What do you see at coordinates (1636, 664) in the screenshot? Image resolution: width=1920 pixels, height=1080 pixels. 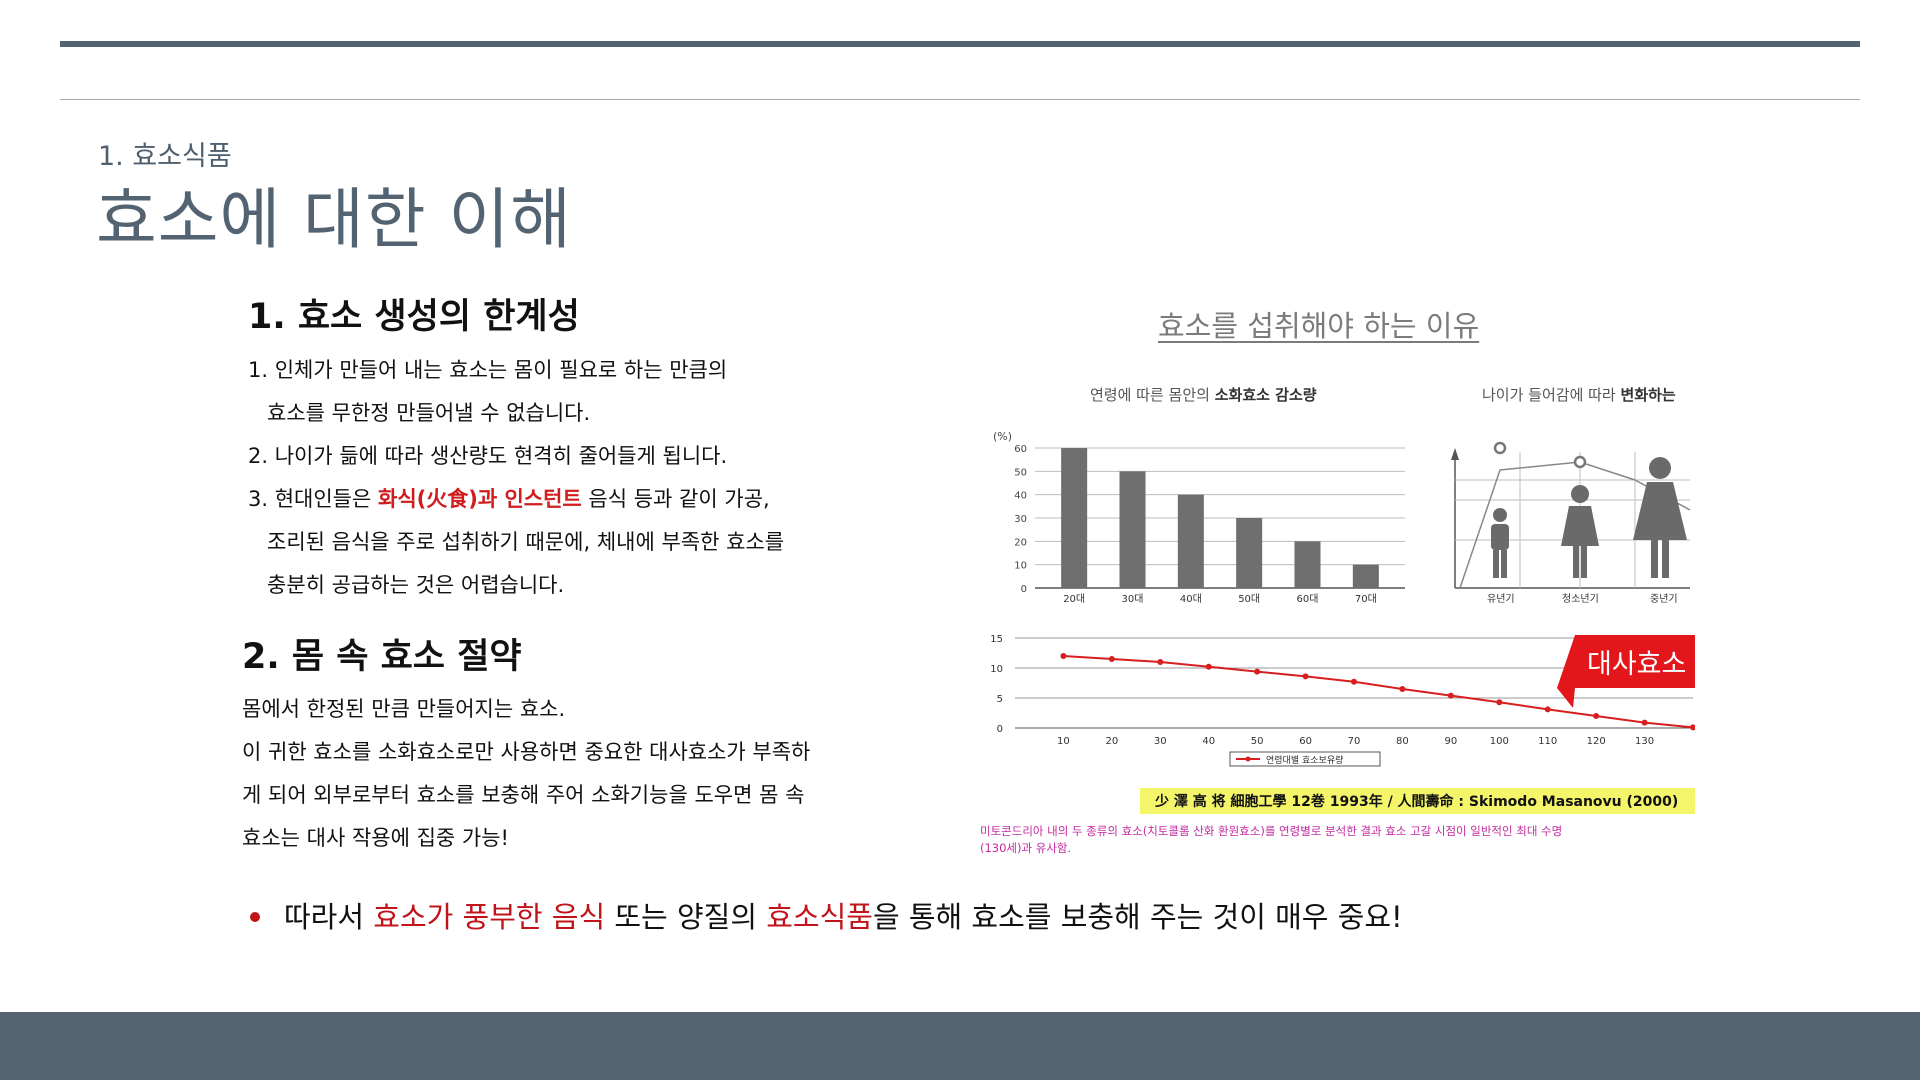 I see `callout-text: 대사효소` at bounding box center [1636, 664].